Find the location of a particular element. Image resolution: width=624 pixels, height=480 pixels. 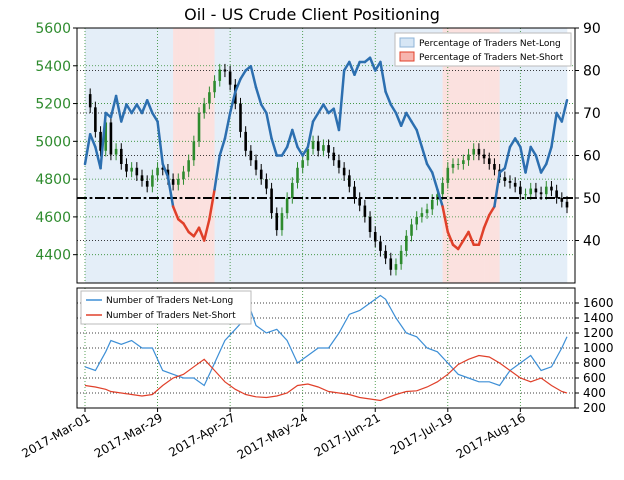

count-tick-label: 1200 is located at coordinates (598, 333).